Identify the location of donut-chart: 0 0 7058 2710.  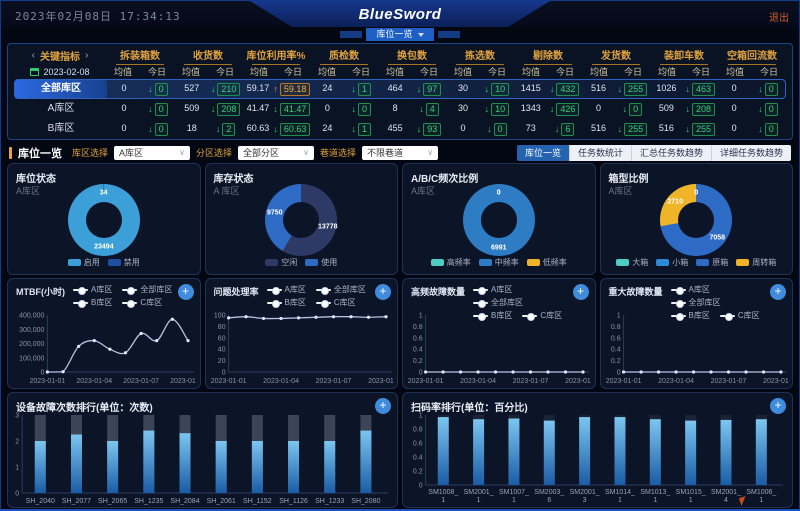
(696, 220).